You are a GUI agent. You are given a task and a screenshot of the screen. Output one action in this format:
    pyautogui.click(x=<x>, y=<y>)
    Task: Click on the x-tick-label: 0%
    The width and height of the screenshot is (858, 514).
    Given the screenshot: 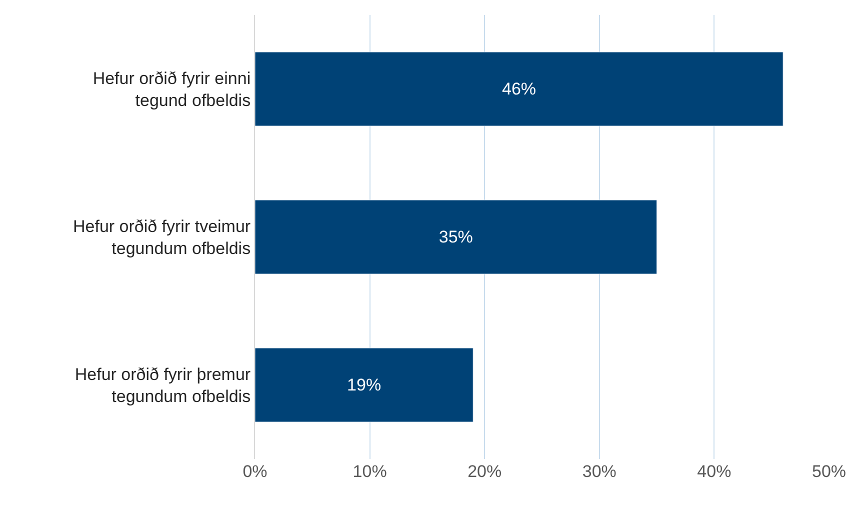 What is the action you would take?
    pyautogui.click(x=255, y=471)
    